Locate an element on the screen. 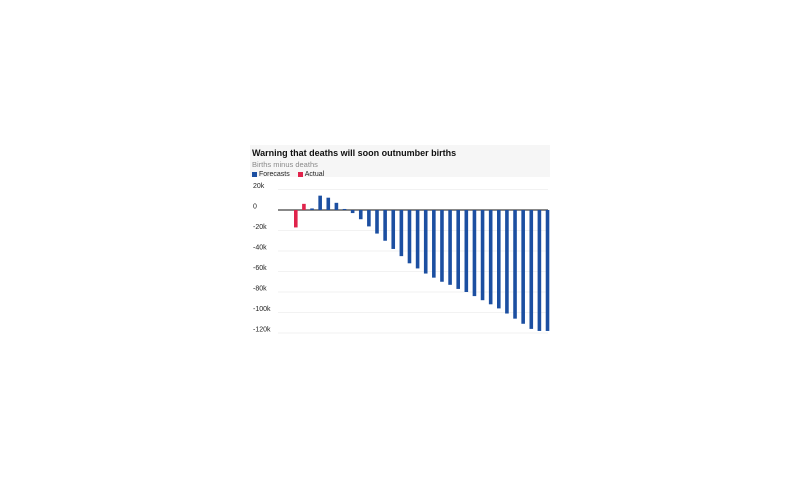 The height and width of the screenshot is (480, 800). y-tick-label: -40k is located at coordinates (260, 248).